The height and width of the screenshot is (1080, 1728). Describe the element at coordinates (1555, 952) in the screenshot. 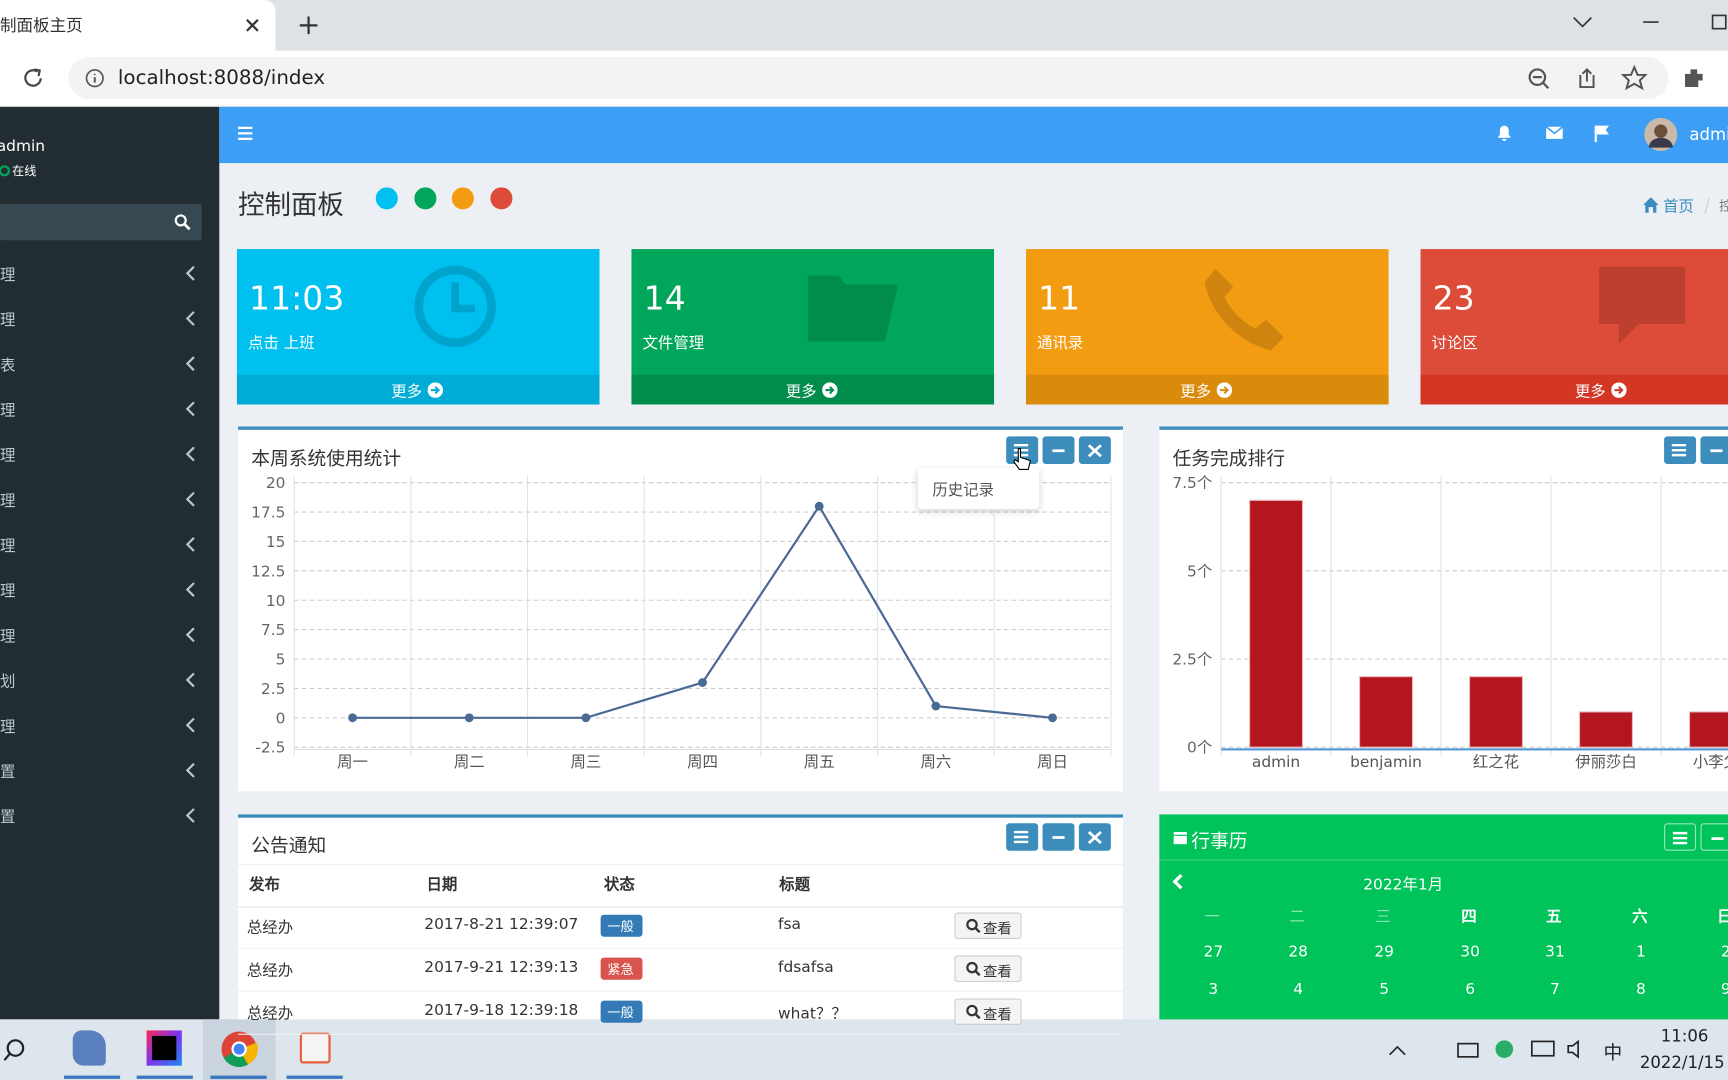

I see `calendar-day: 31` at that location.